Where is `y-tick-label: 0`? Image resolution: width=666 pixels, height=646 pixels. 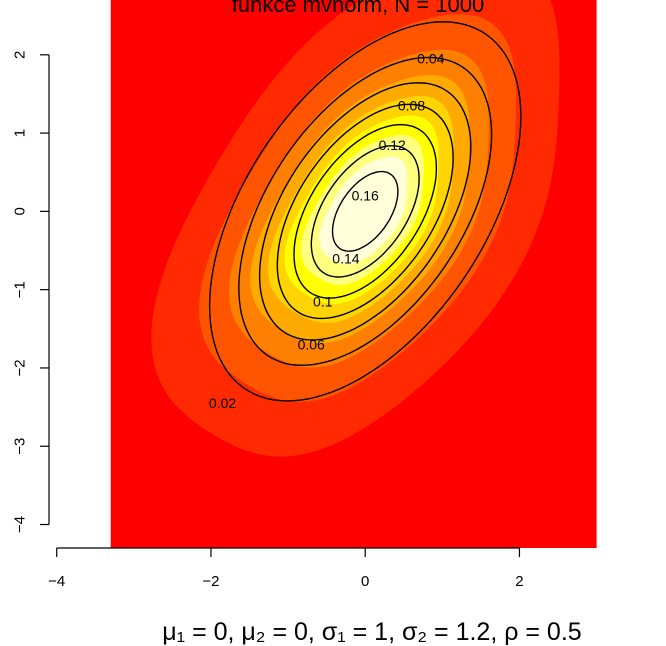
y-tick-label: 0 is located at coordinates (20, 211).